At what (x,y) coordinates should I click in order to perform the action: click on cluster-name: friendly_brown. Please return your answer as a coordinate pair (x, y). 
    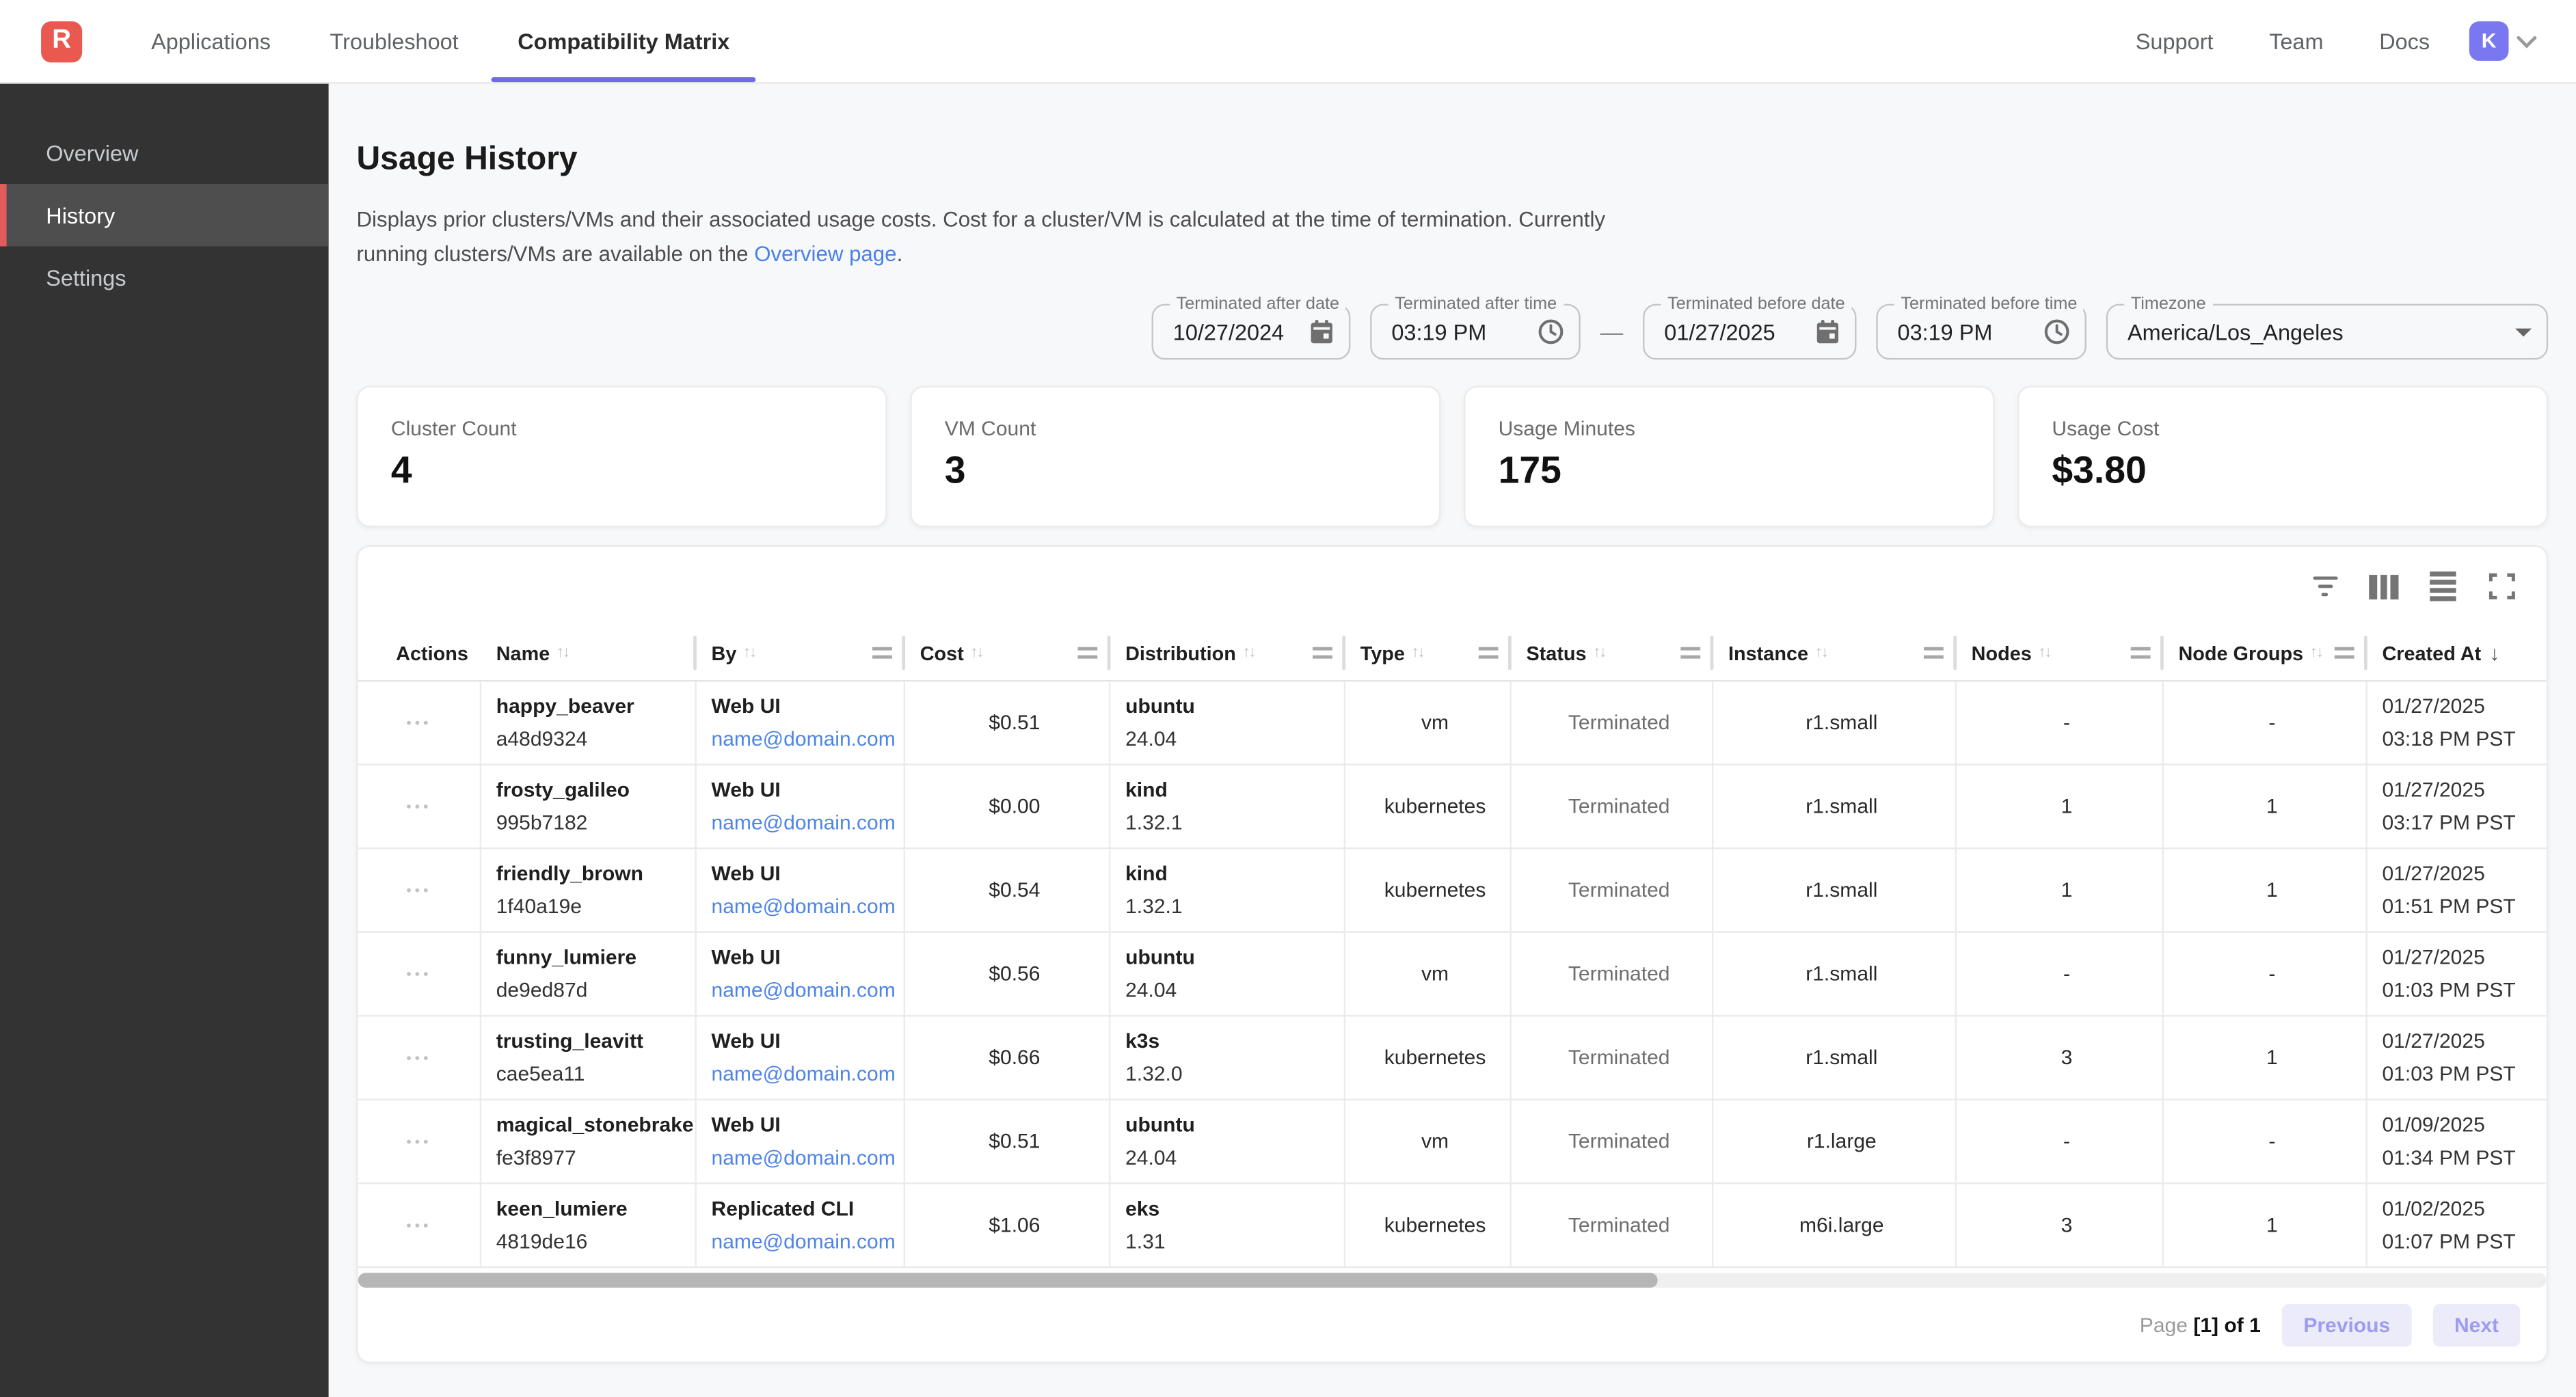
    Looking at the image, I should click on (570, 873).